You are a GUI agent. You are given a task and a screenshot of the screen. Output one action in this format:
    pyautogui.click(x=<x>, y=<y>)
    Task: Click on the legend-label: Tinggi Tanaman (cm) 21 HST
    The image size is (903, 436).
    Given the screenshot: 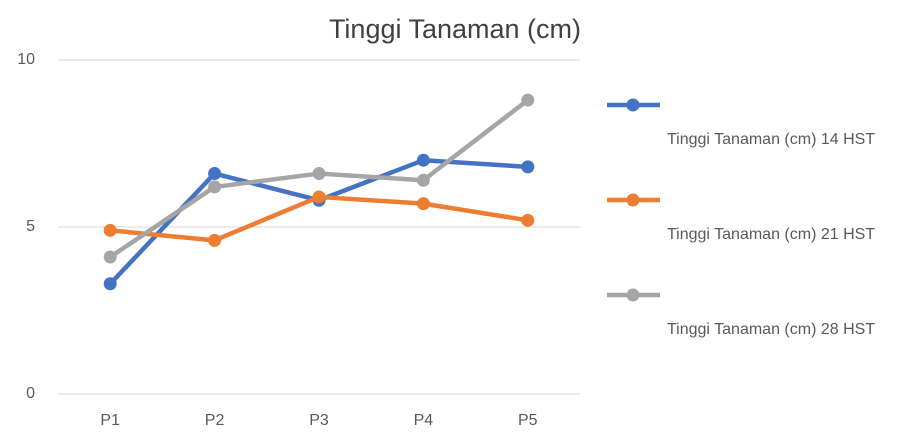 What is the action you would take?
    pyautogui.click(x=771, y=234)
    